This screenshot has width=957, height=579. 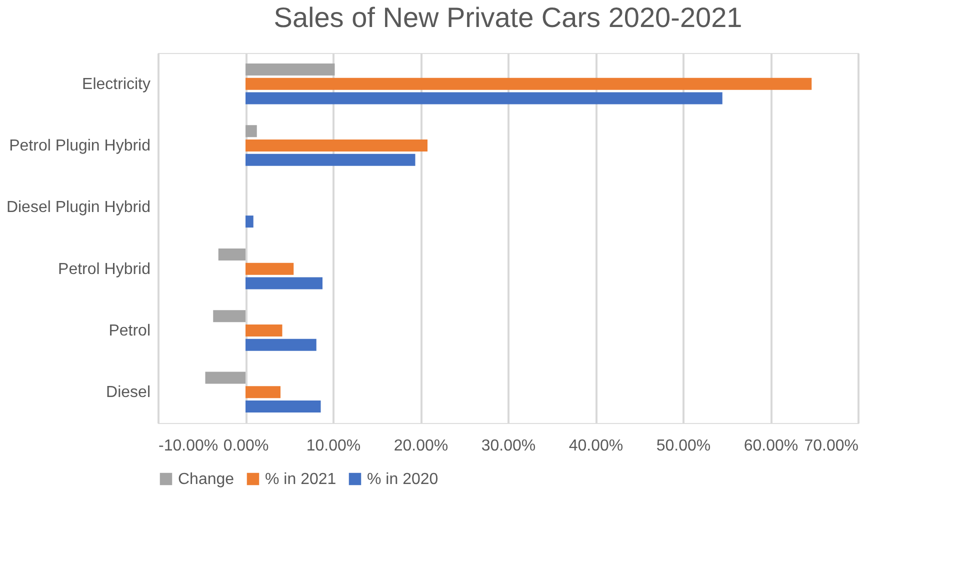 What do you see at coordinates (129, 331) in the screenshot?
I see `y-tick-label: Petrol` at bounding box center [129, 331].